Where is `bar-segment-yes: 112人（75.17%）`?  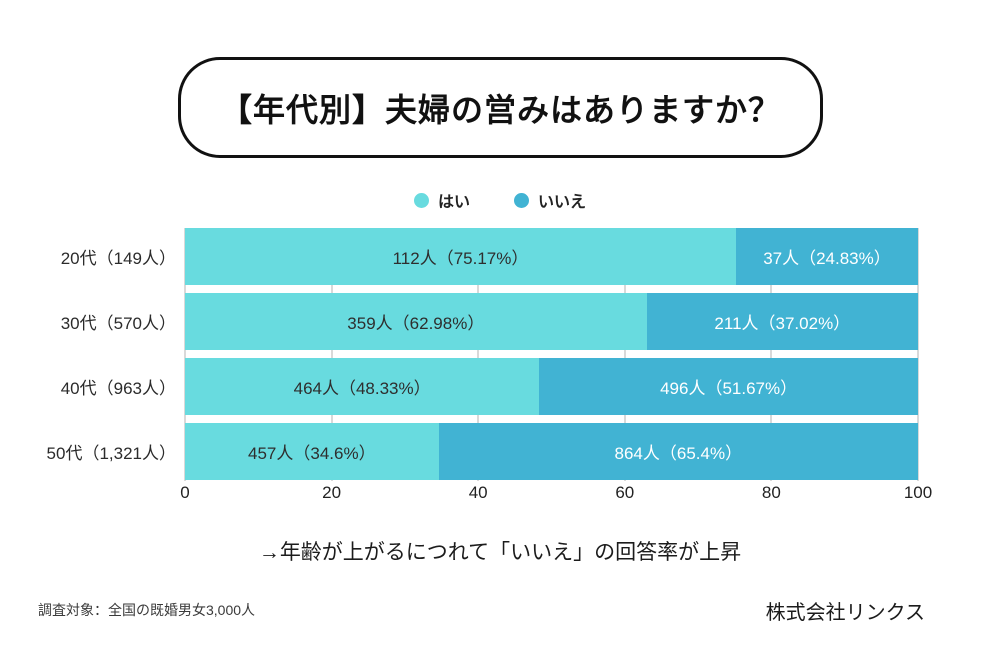
bar-segment-yes: 112人（75.17%） is located at coordinates (460, 256).